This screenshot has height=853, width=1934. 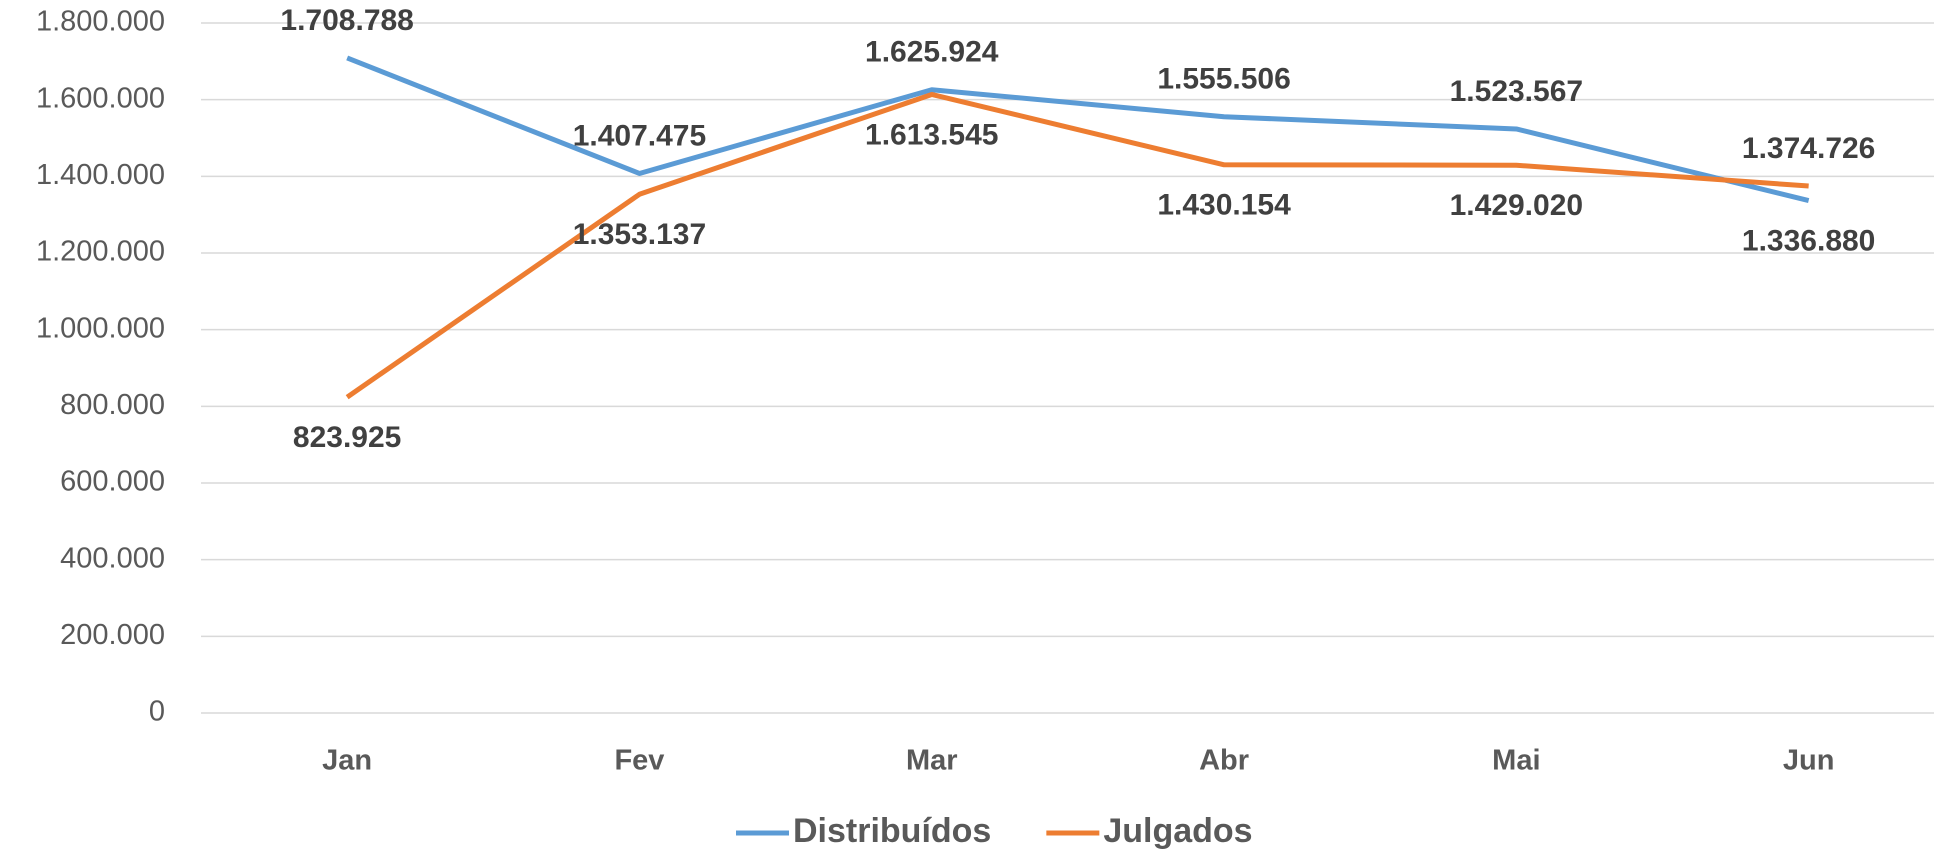 I want to click on data-label: 1.708.788, so click(x=346, y=20).